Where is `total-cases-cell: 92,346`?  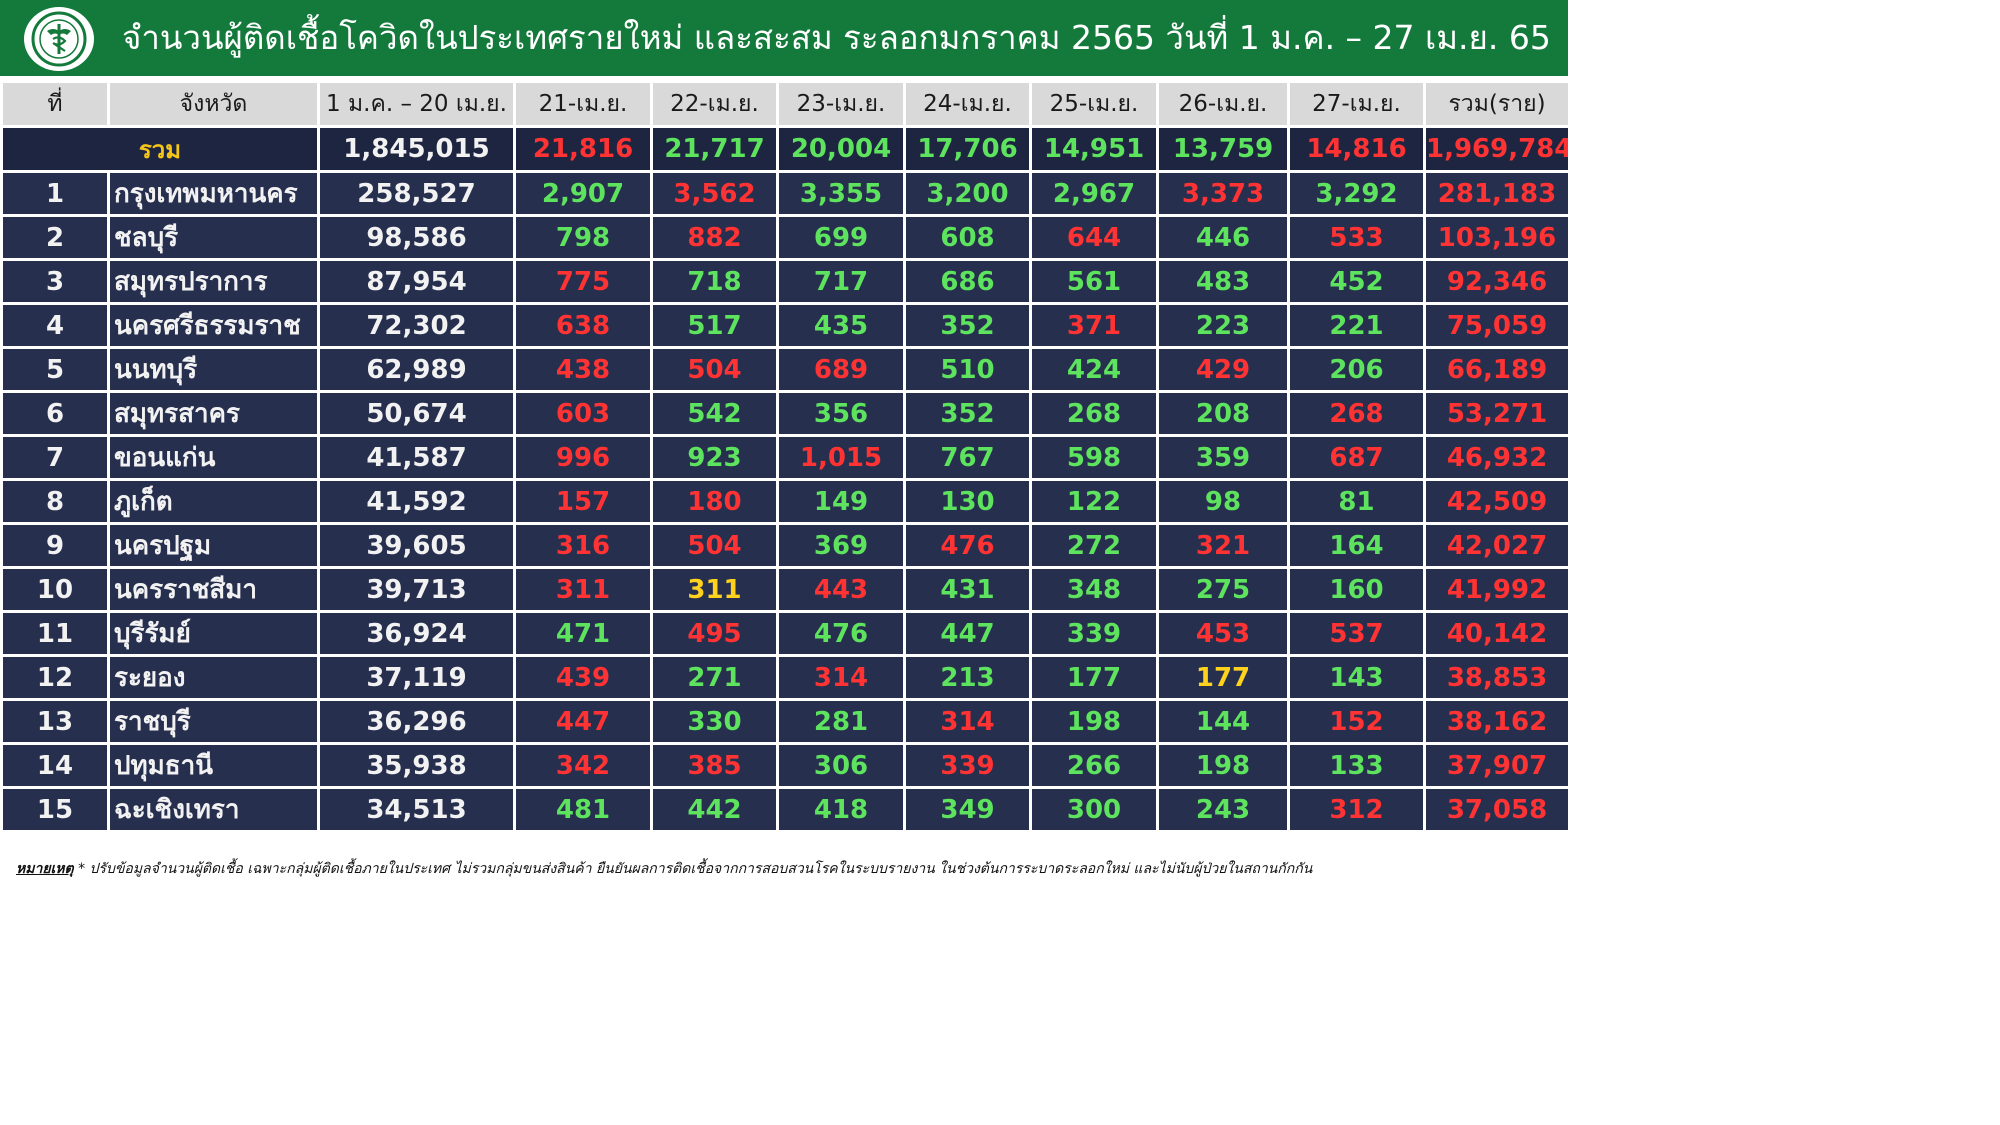 total-cases-cell: 92,346 is located at coordinates (1497, 281).